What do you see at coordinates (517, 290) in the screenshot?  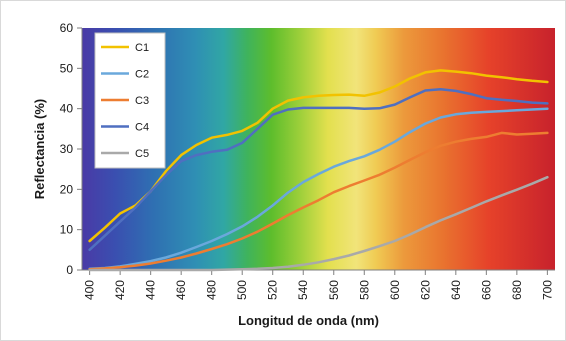 I see `x-tick-label: 680` at bounding box center [517, 290].